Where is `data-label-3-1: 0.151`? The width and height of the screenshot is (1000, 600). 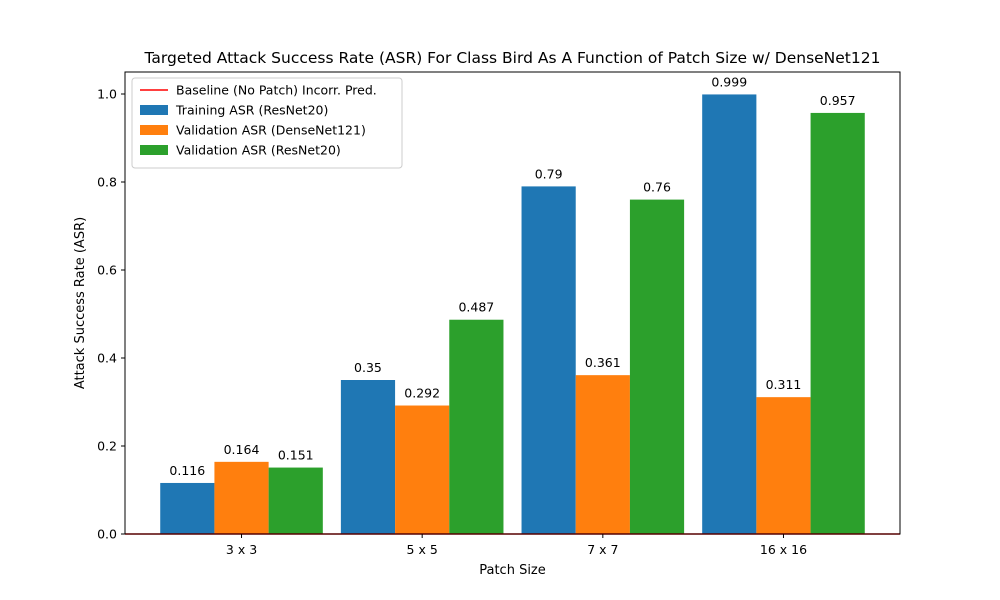 data-label-3-1: 0.151 is located at coordinates (296, 455).